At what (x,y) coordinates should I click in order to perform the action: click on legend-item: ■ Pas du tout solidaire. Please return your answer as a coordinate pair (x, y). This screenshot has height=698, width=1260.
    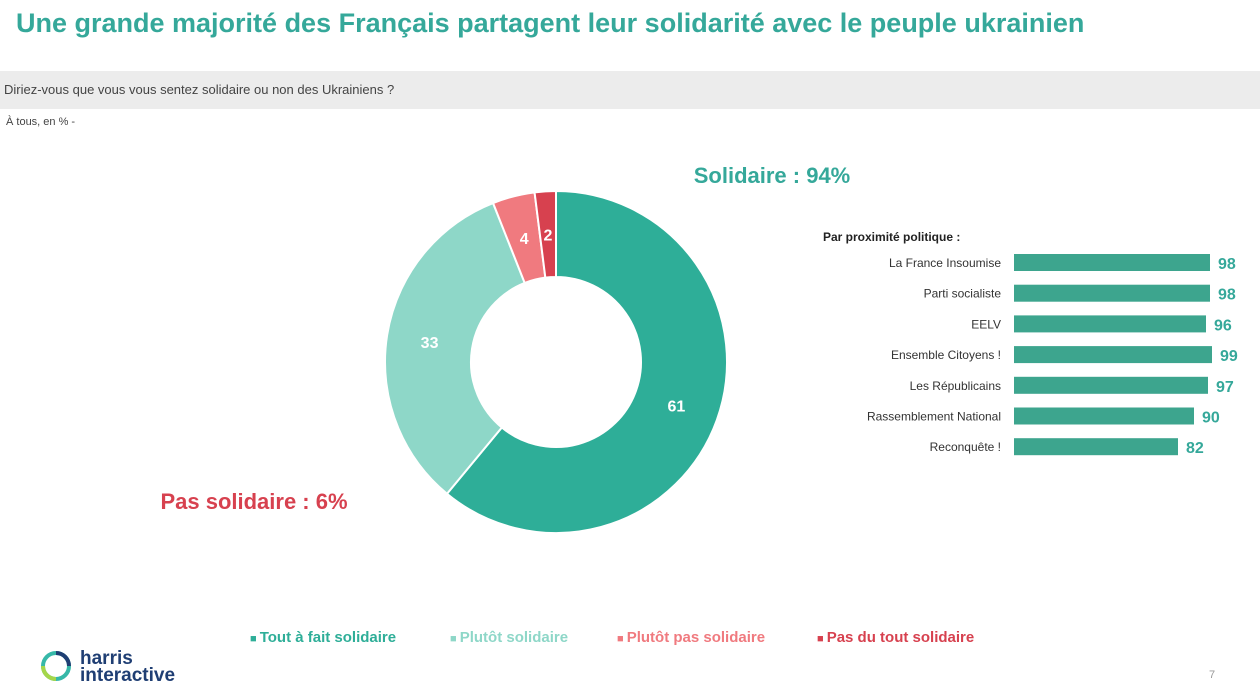
    Looking at the image, I should click on (895, 637).